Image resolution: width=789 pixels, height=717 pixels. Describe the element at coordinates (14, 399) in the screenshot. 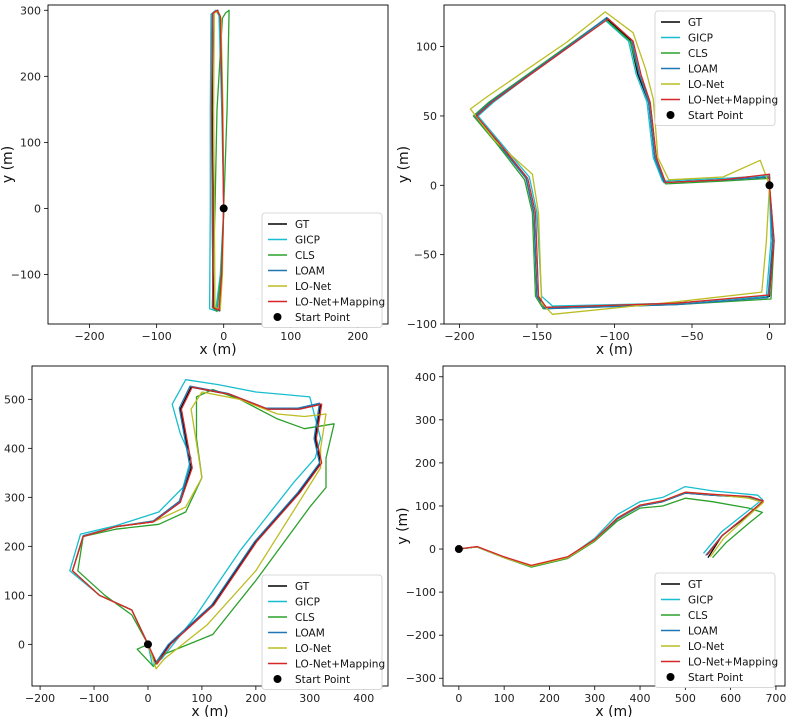

I see `y-tick-label: 500` at that location.